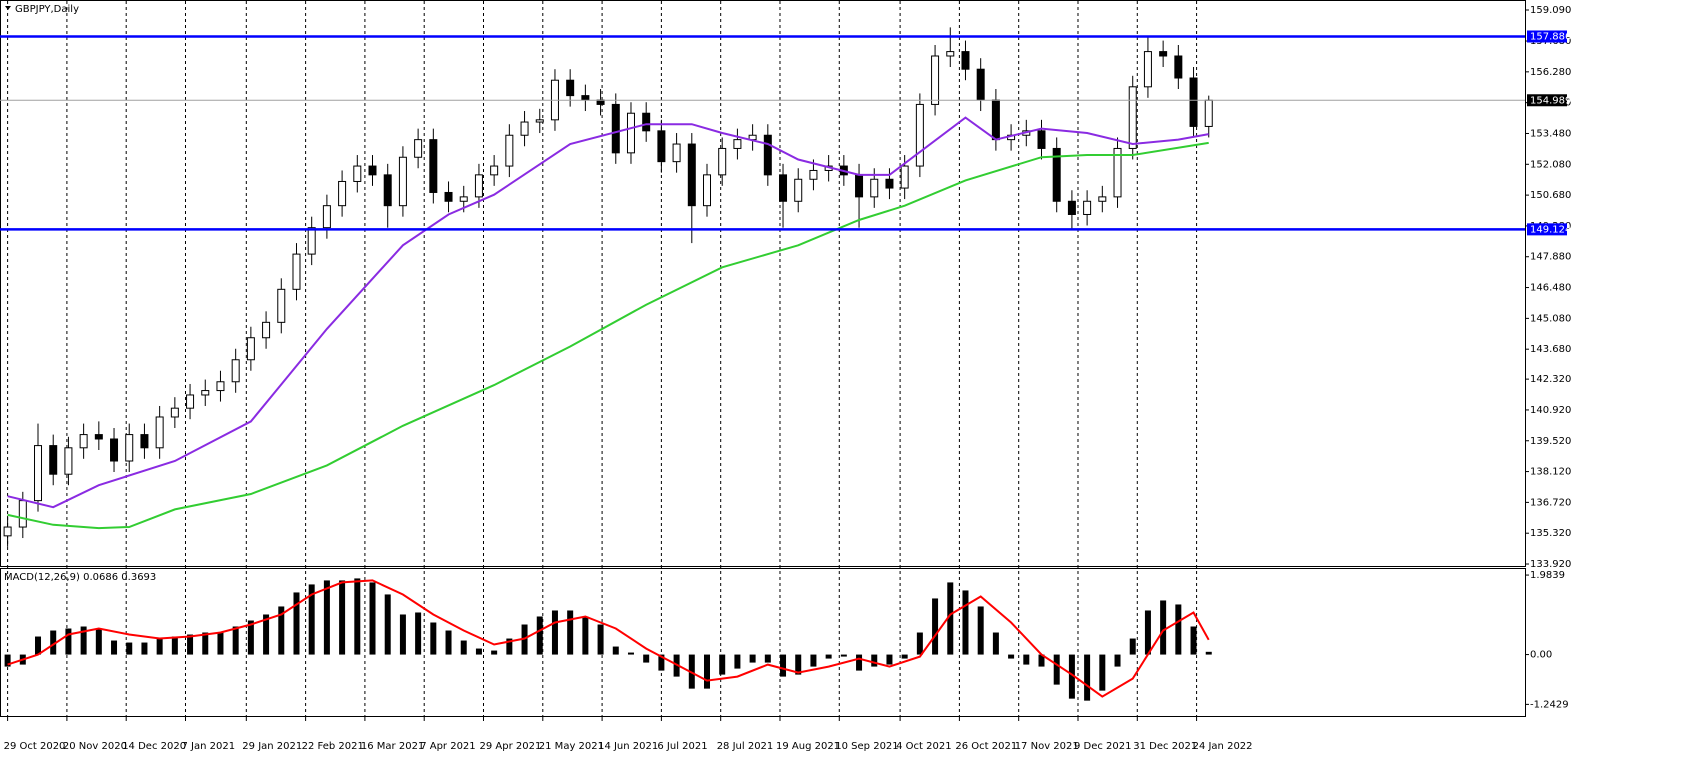 This screenshot has height=781, width=1683. Describe the element at coordinates (628, 746) in the screenshot. I see `x-tick-label: 14 Jun 2021` at that location.